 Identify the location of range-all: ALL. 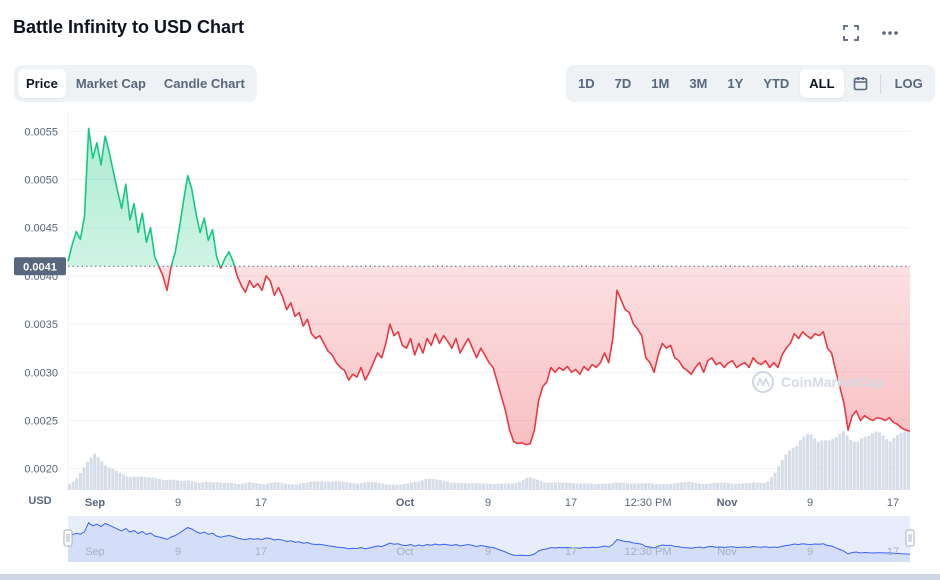
(822, 83).